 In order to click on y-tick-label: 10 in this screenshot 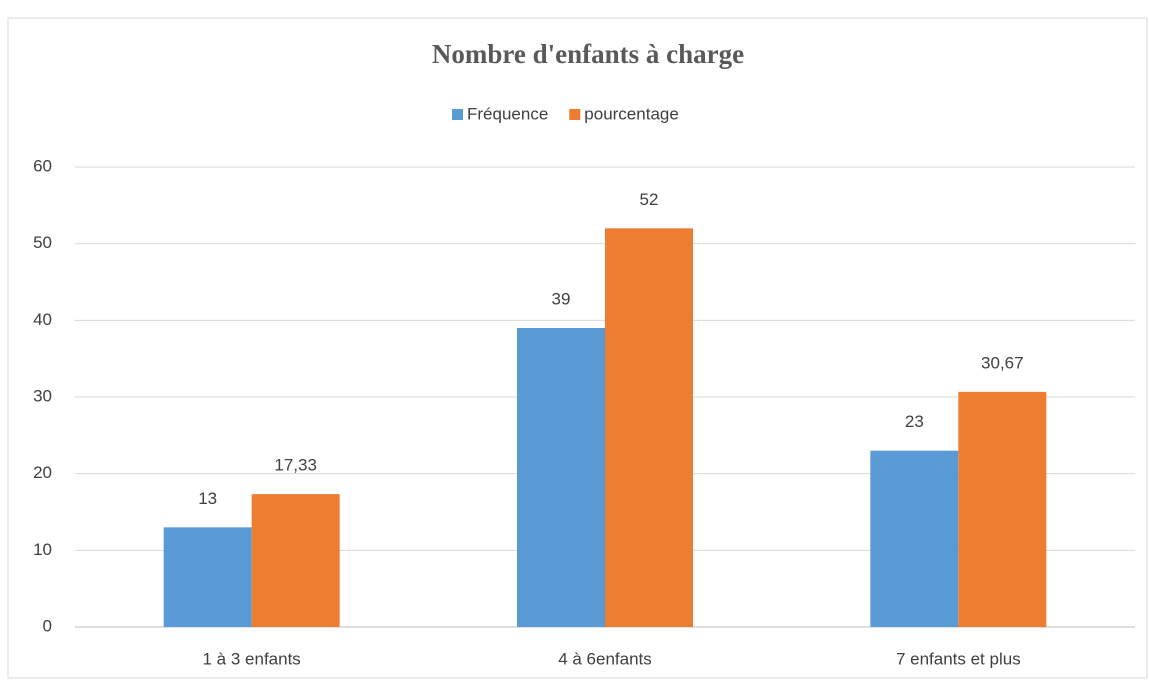, I will do `click(42, 549)`.